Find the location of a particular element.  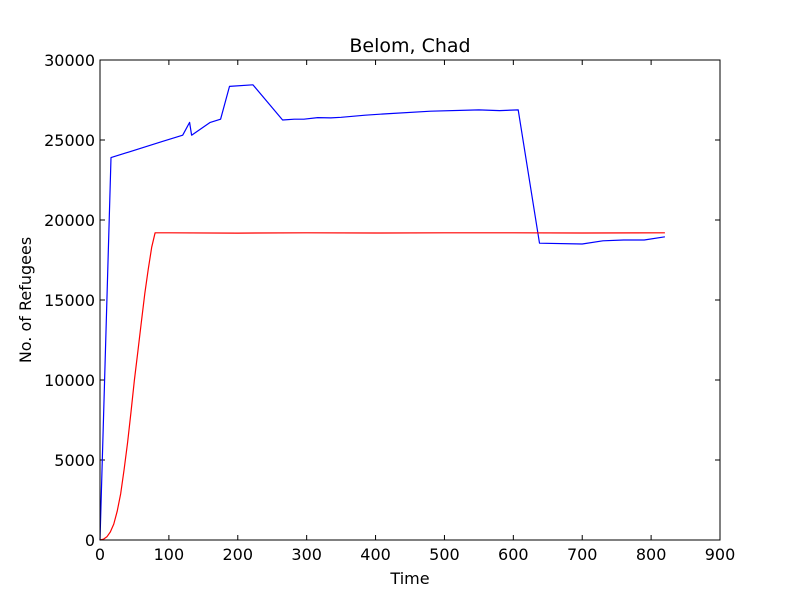

chart-title: Belom, Chad is located at coordinates (409, 46).